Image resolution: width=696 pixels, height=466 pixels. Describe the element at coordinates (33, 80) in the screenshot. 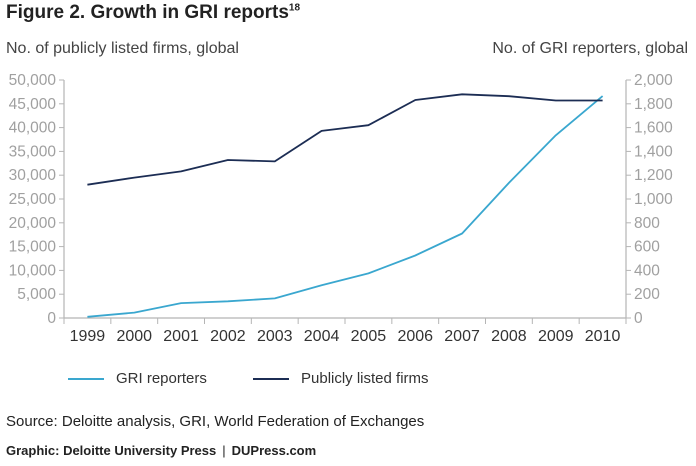

I see `left-axis-tick-label: 50,000` at that location.